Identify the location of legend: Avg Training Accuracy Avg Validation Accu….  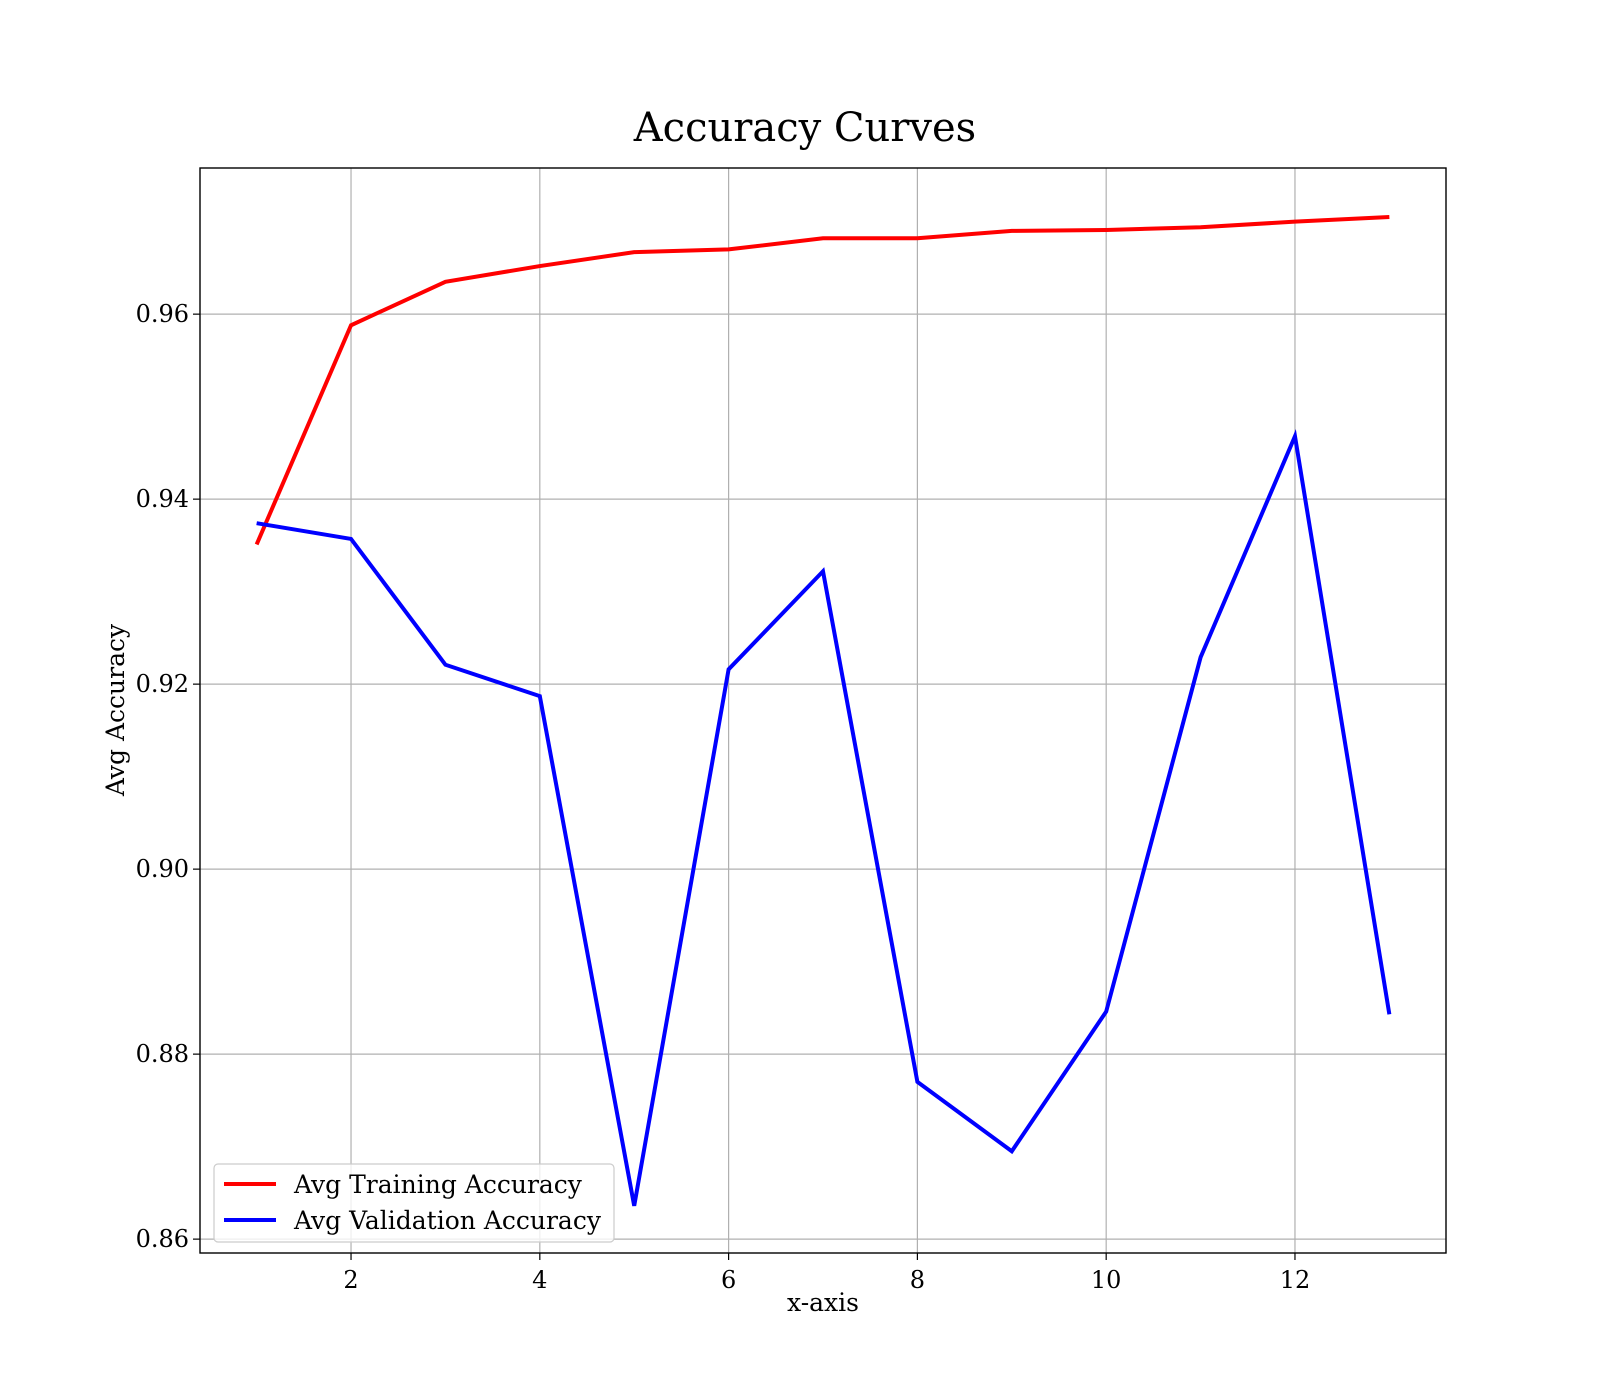
(414, 1203).